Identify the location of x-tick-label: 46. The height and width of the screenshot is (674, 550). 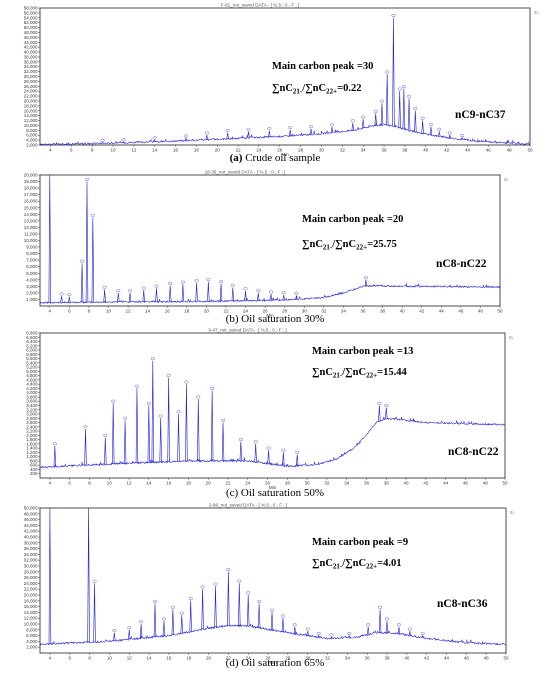
(461, 311).